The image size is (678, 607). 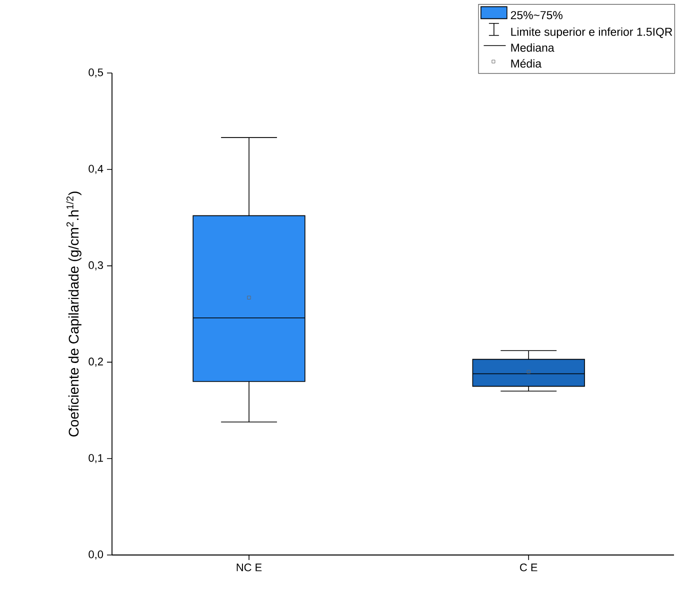 I want to click on x-tick-label: NC E, so click(x=249, y=568).